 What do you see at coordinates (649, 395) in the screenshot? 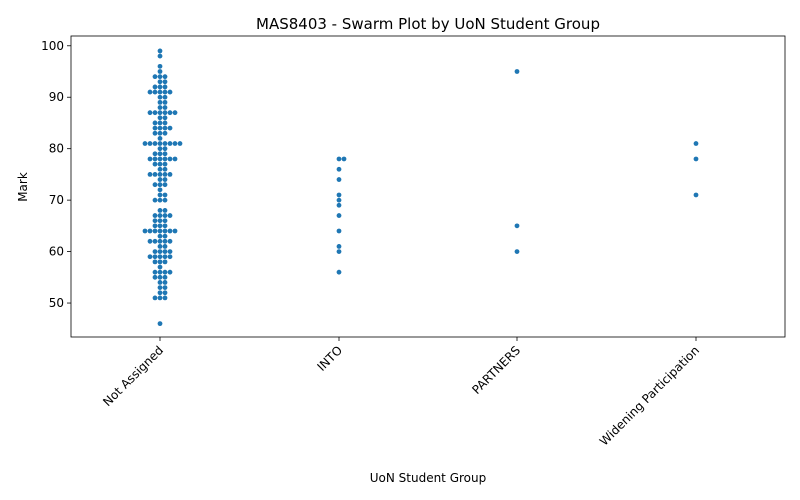
I see `x-tick-label: Widening Participation` at bounding box center [649, 395].